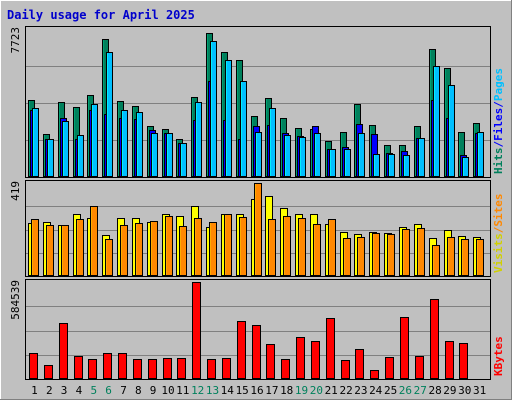 This screenshot has width=512, height=400. Describe the element at coordinates (138, 390) in the screenshot. I see `x-tick-label-day-8: 8` at that location.